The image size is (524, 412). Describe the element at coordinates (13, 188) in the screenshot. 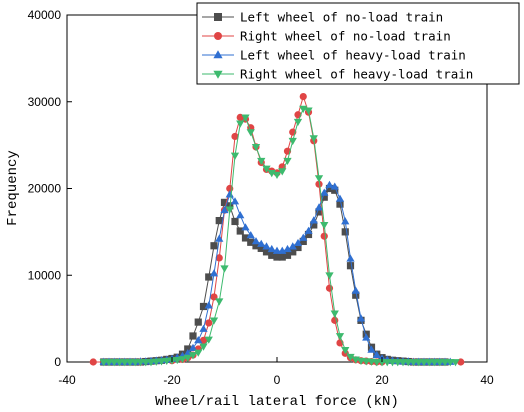

I see `y-axis-title: Frequency` at that location.